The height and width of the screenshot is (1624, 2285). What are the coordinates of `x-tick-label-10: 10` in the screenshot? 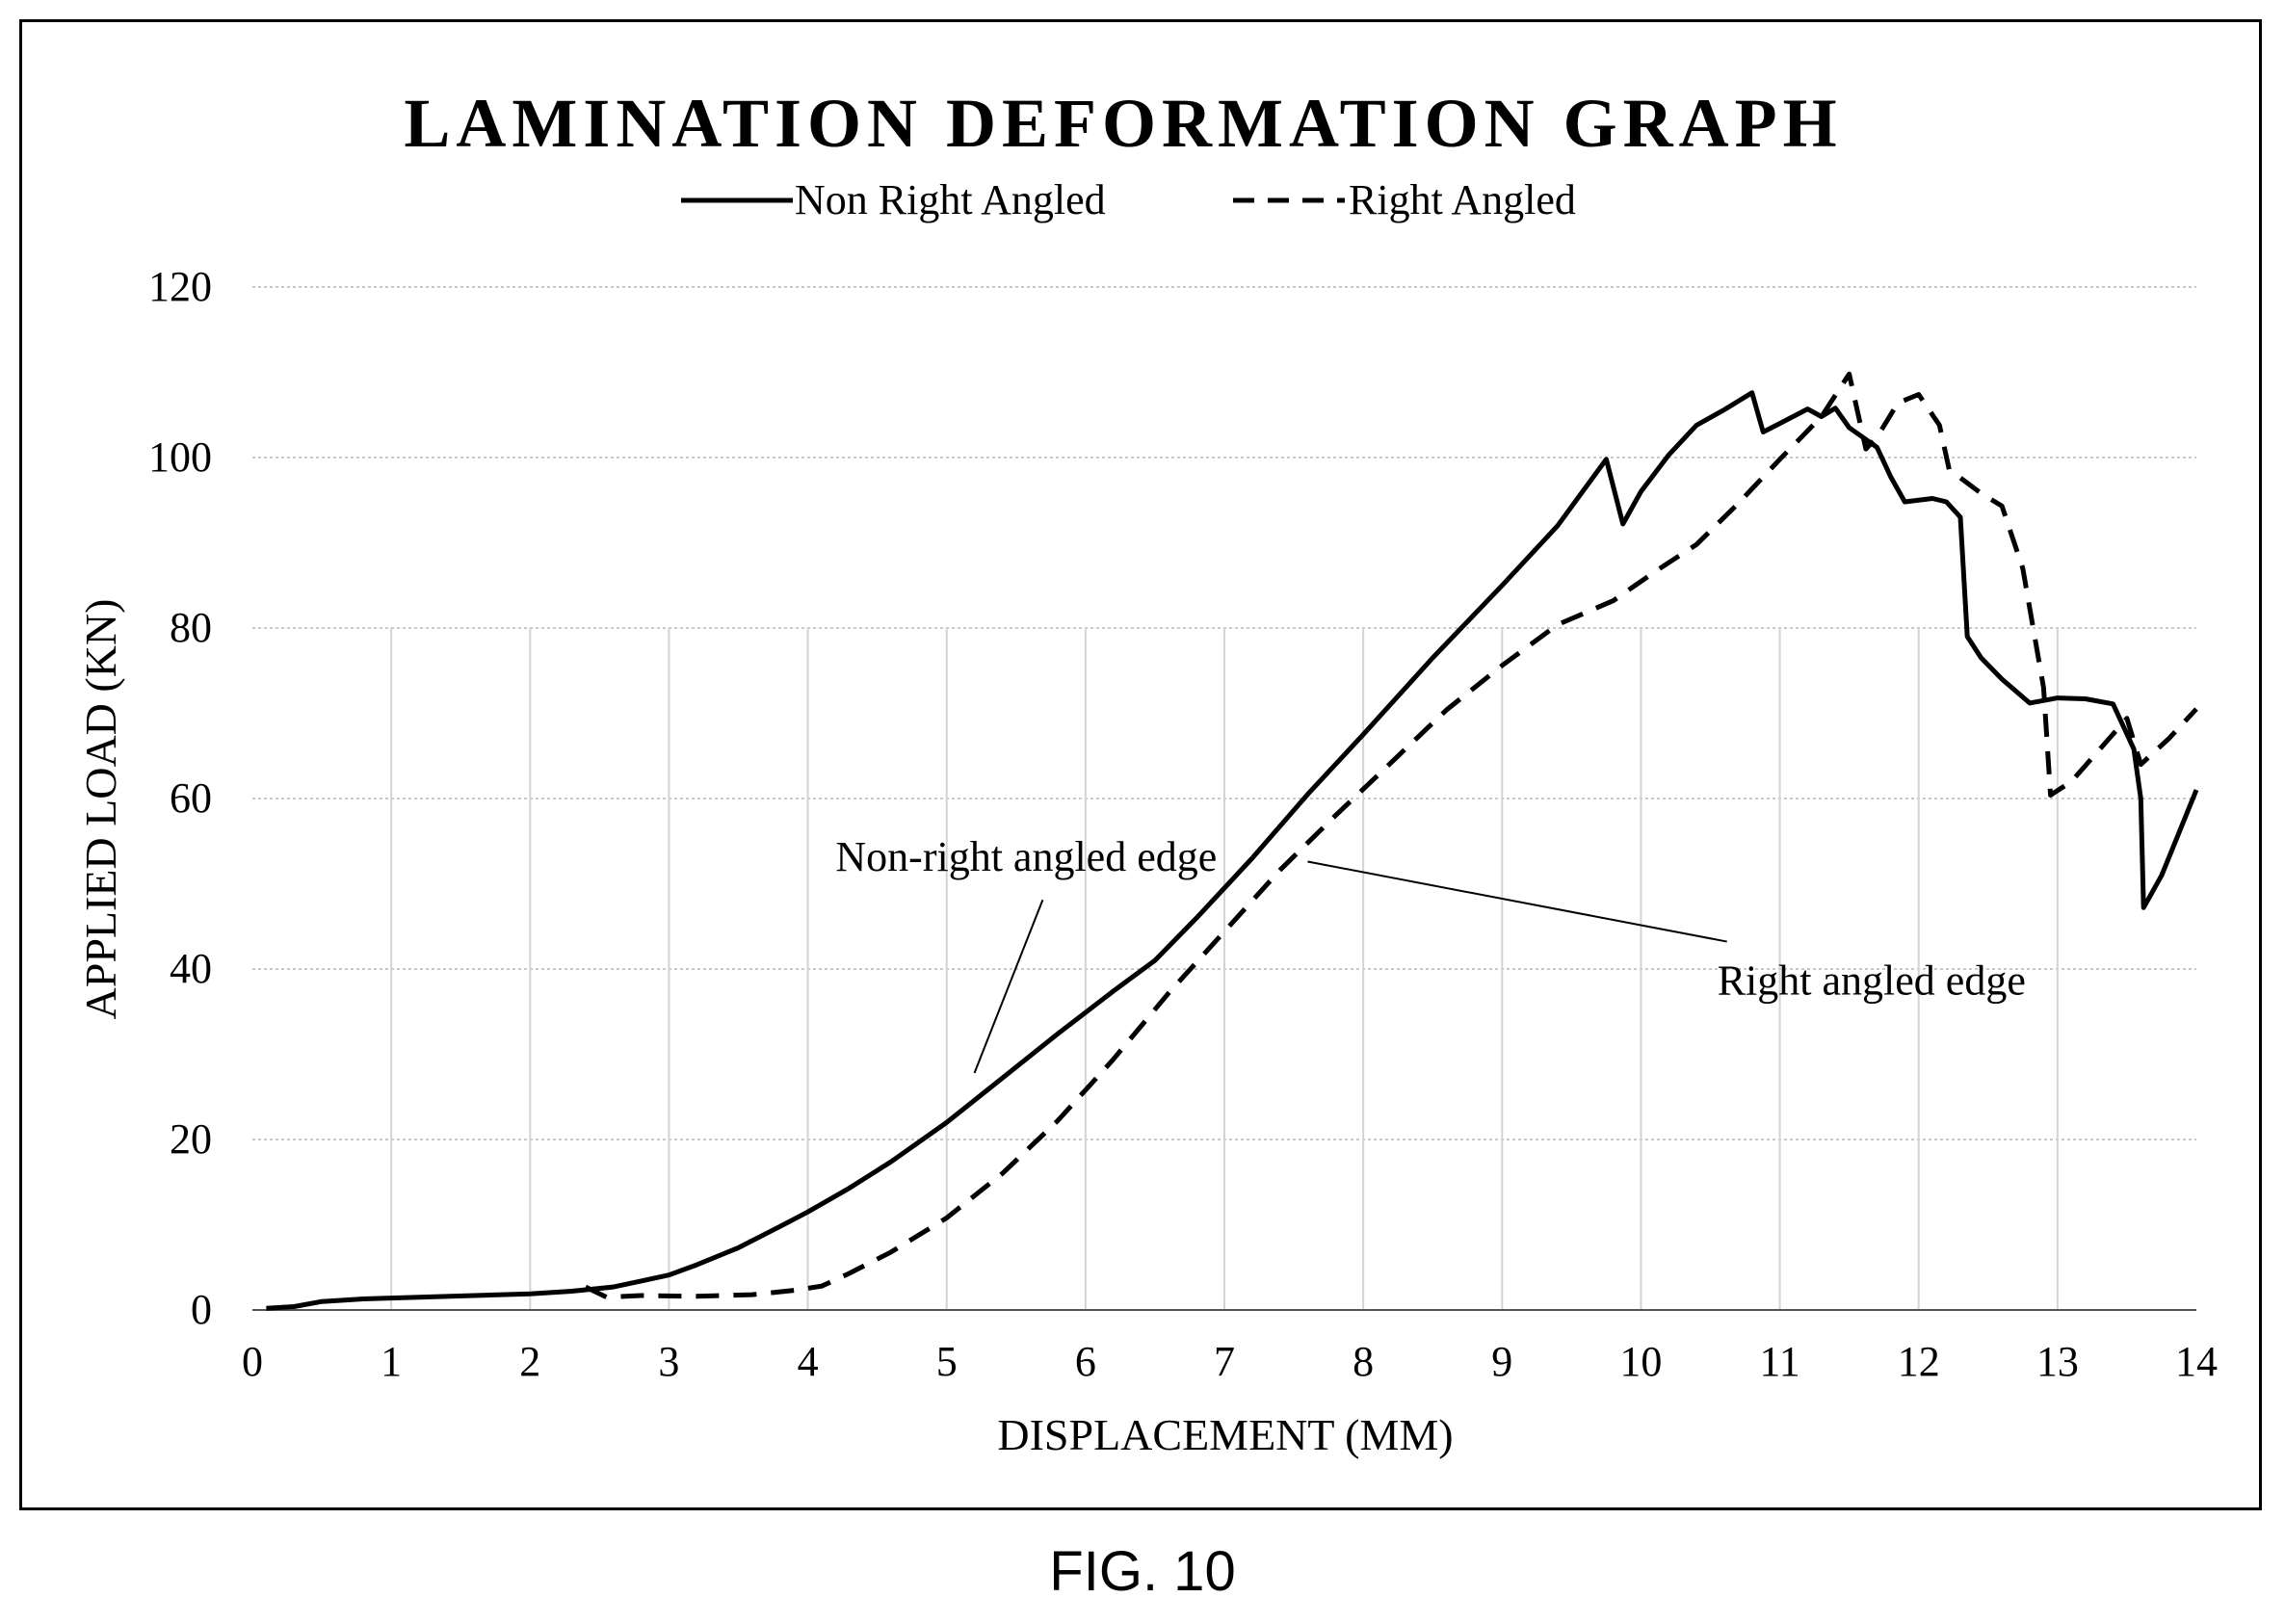 It's located at (1640, 1361).